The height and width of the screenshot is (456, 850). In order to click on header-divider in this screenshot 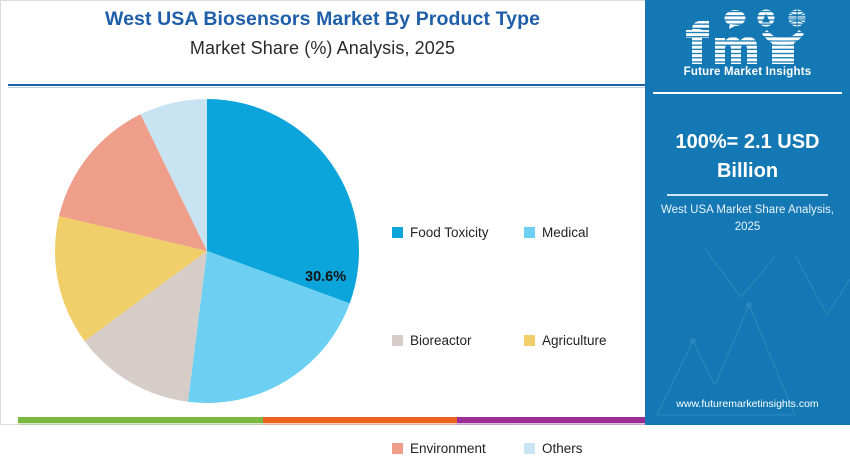, I will do `click(326, 85)`.